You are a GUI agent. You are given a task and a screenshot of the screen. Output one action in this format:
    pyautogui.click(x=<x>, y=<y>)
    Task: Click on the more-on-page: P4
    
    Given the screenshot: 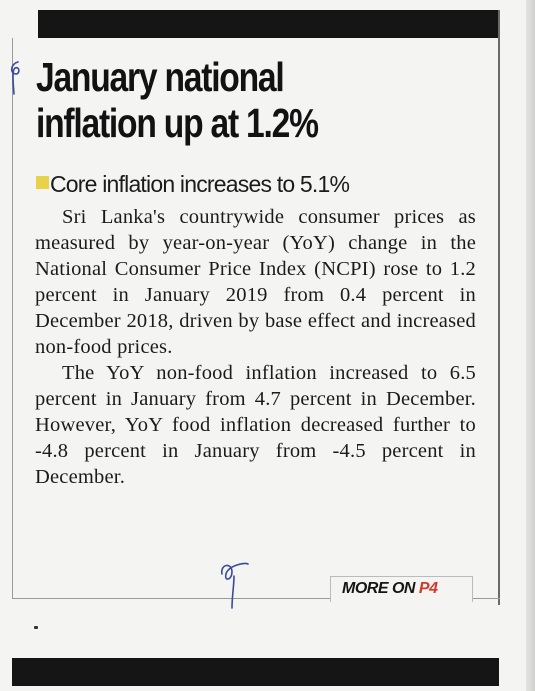 What is the action you would take?
    pyautogui.click(x=428, y=588)
    